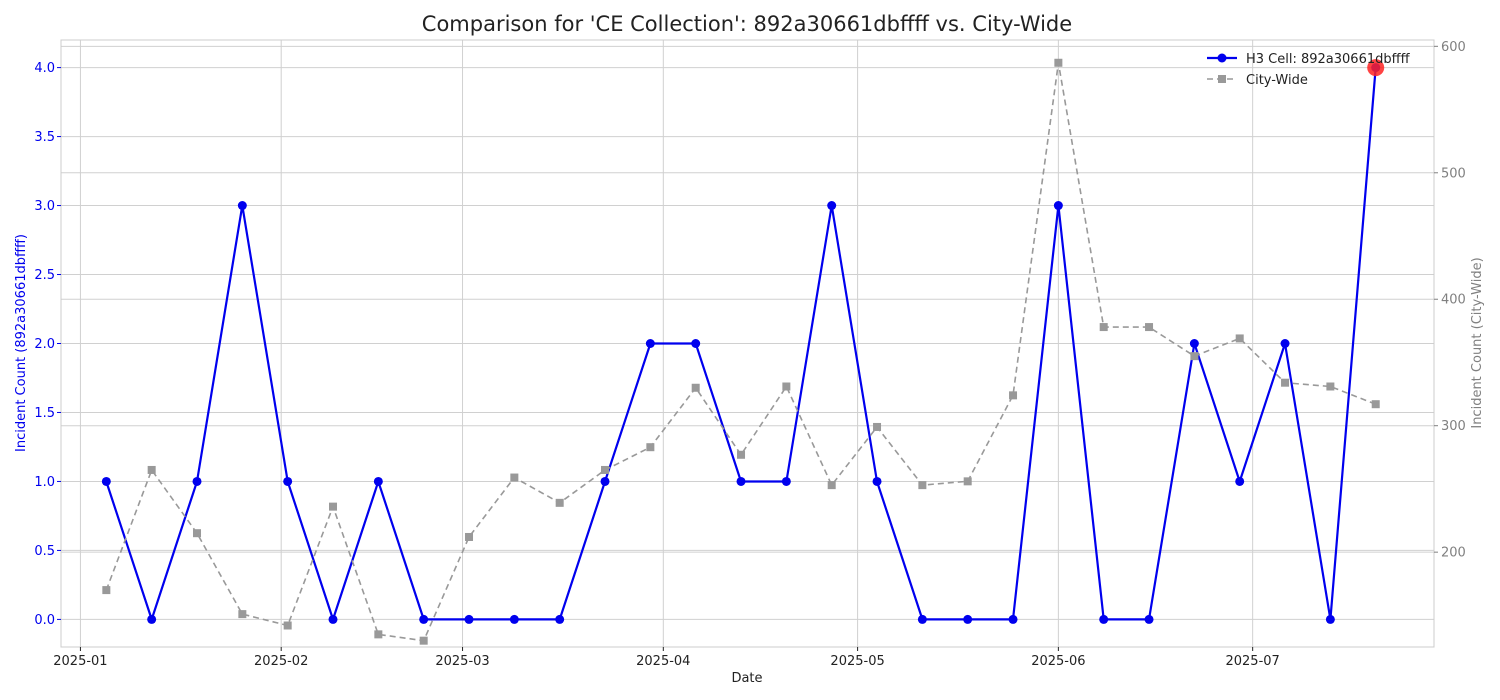 The width and height of the screenshot is (1500, 700). What do you see at coordinates (44, 620) in the screenshot?
I see `y-left-tick-label: 0.0` at bounding box center [44, 620].